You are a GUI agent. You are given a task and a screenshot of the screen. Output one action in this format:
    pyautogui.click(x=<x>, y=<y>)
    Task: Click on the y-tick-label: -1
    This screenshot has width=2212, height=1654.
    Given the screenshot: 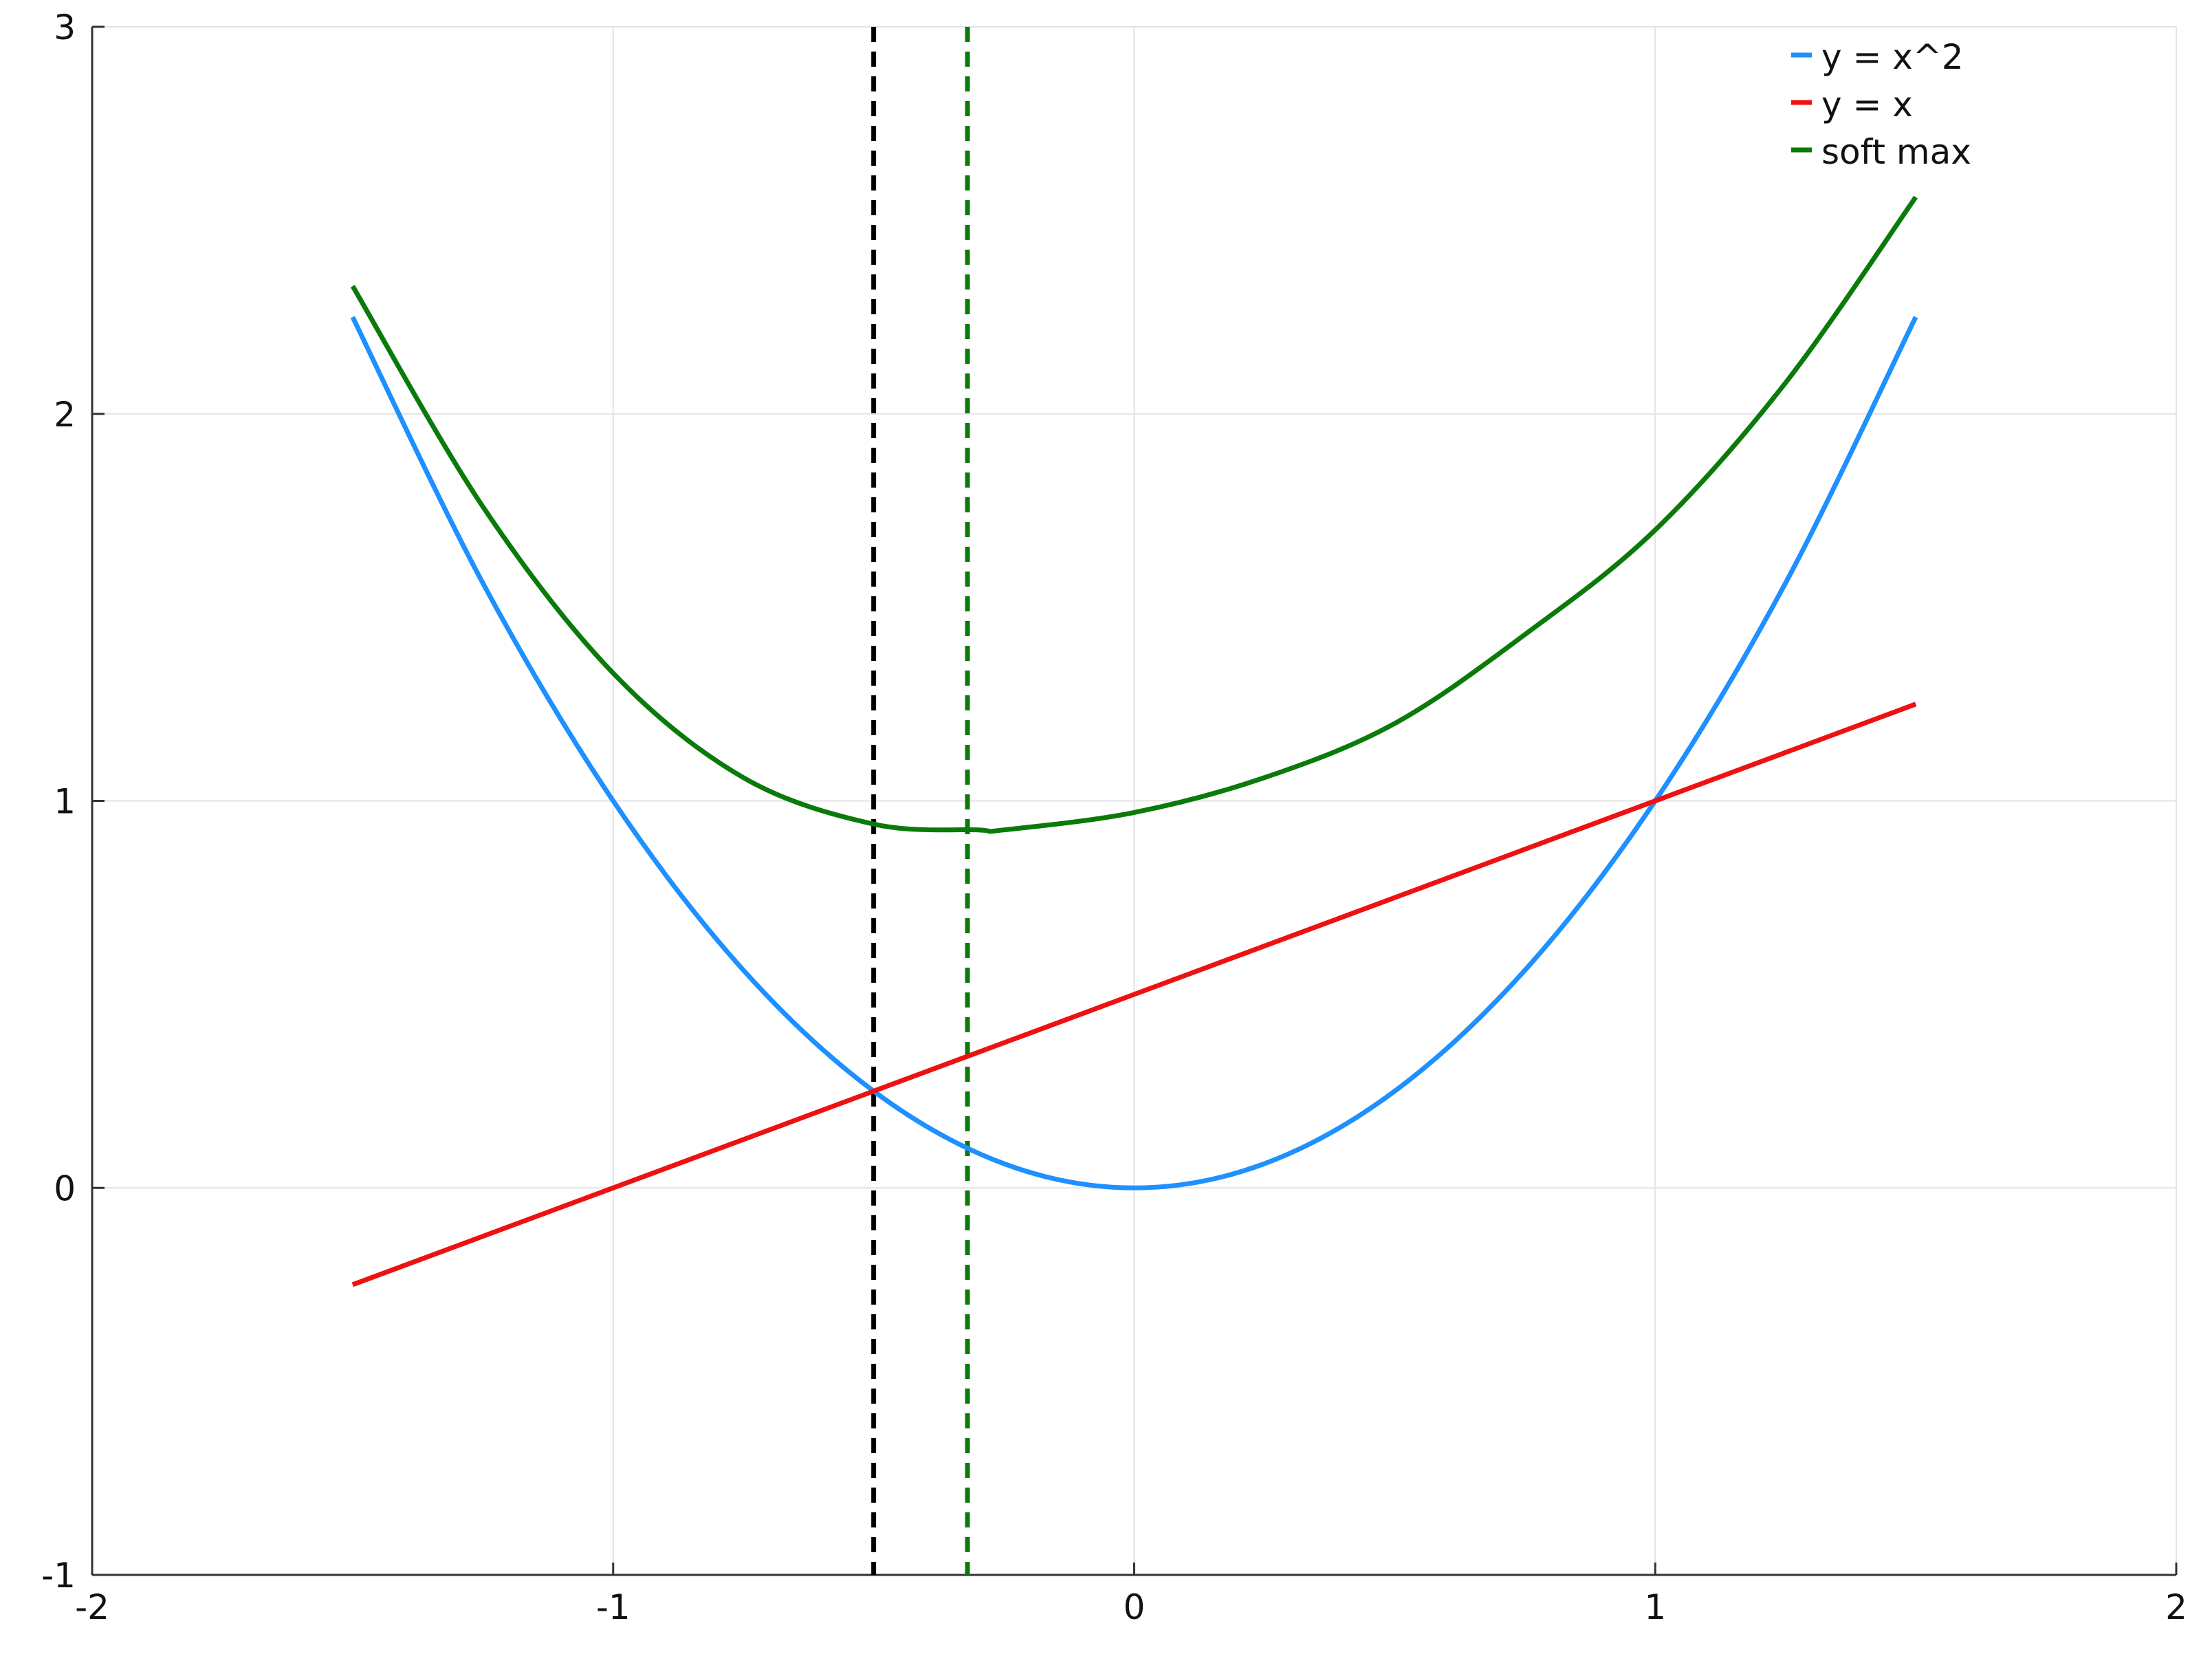 What is the action you would take?
    pyautogui.click(x=58, y=1576)
    